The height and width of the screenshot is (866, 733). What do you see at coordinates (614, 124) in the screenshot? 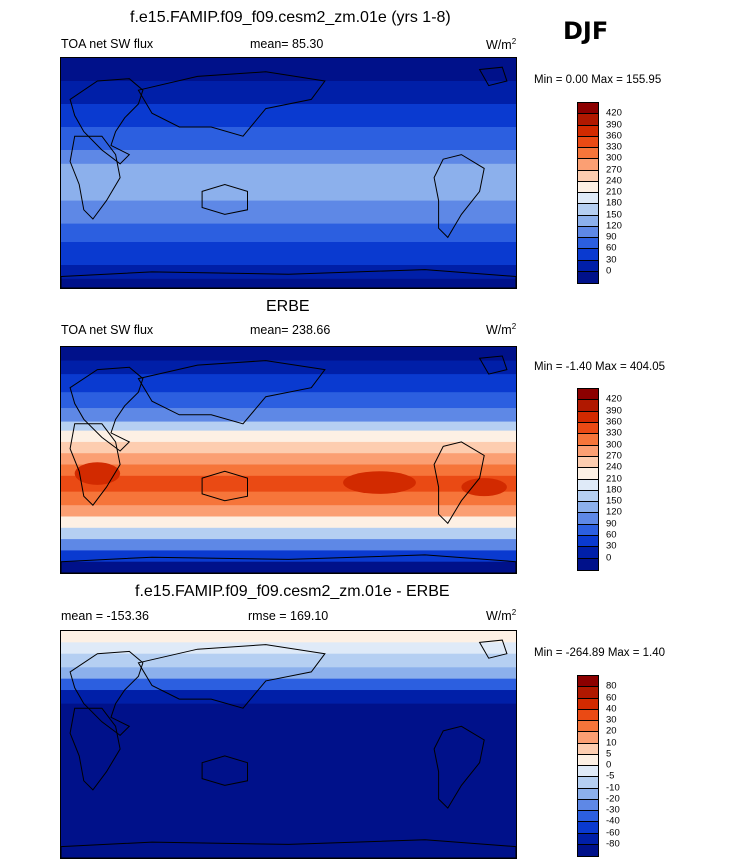
I see `colorbar-tick-label: 390` at bounding box center [614, 124].